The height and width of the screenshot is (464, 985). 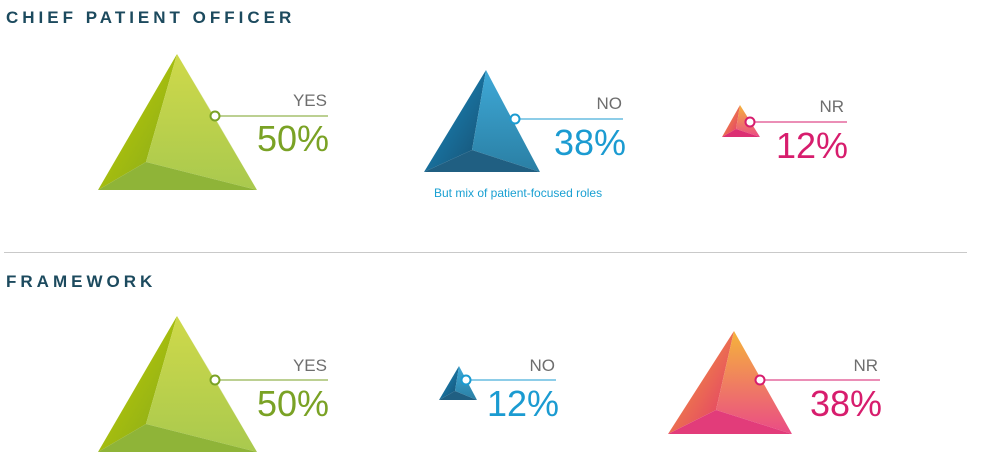 What do you see at coordinates (845, 403) in the screenshot?
I see `value-nr: 38%` at bounding box center [845, 403].